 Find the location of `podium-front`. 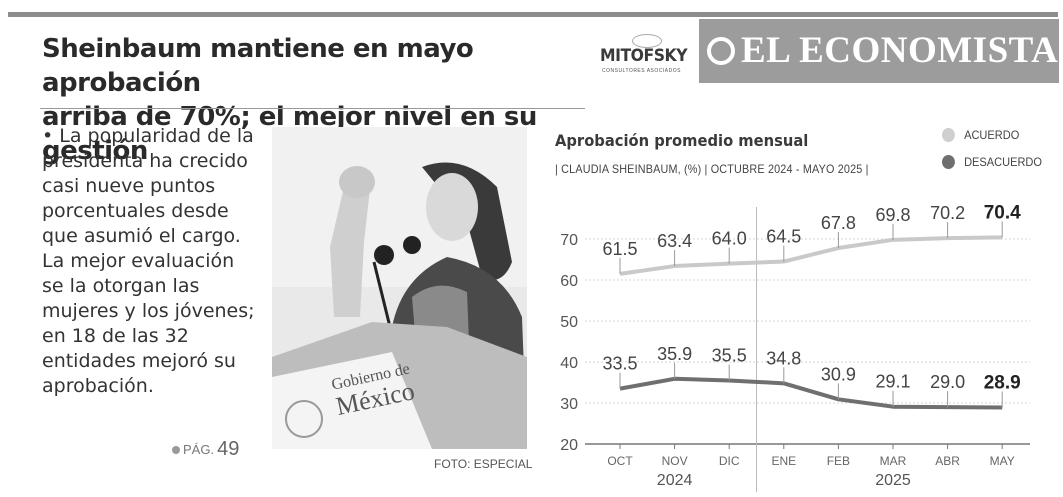

podium-front is located at coordinates (352, 400).